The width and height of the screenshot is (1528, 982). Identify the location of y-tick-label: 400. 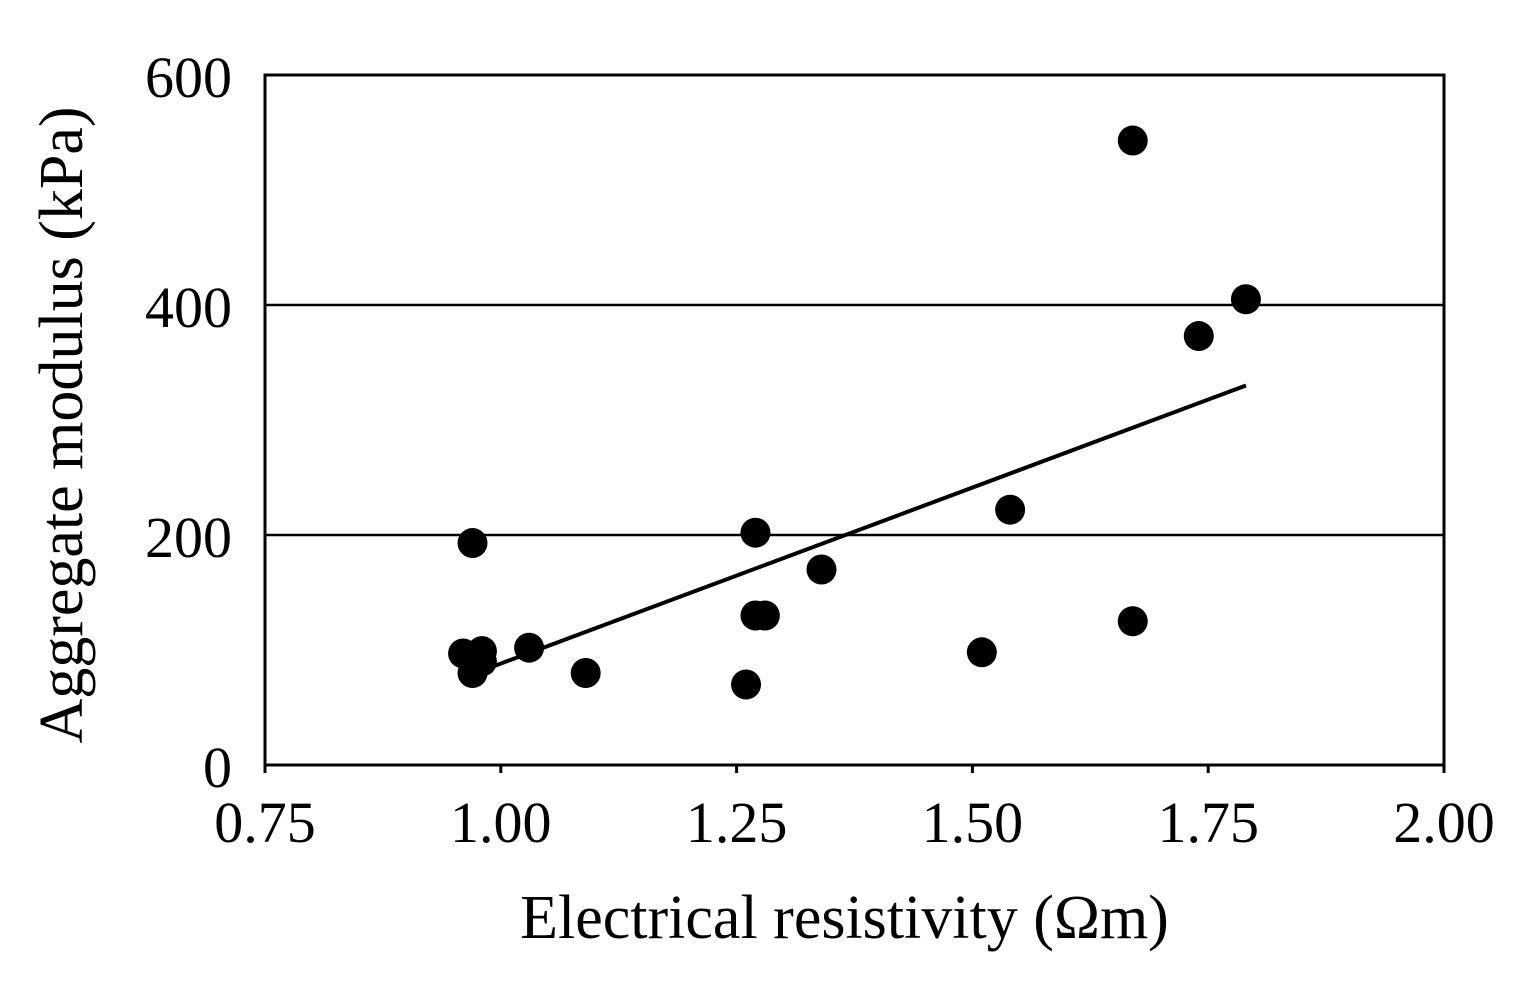
(188, 307).